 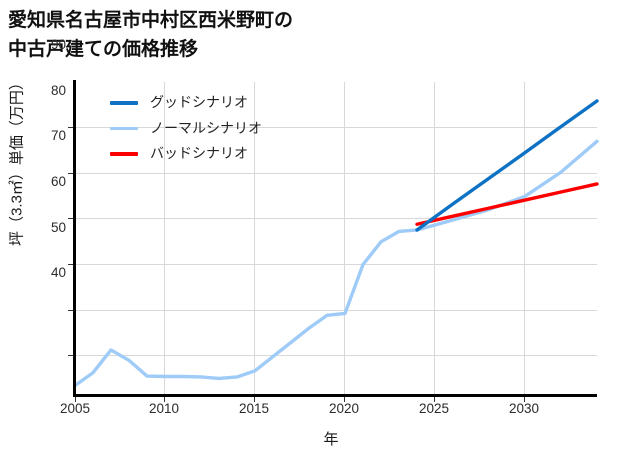 What do you see at coordinates (434, 238) in the screenshot?
I see `gridline-x-2025` at bounding box center [434, 238].